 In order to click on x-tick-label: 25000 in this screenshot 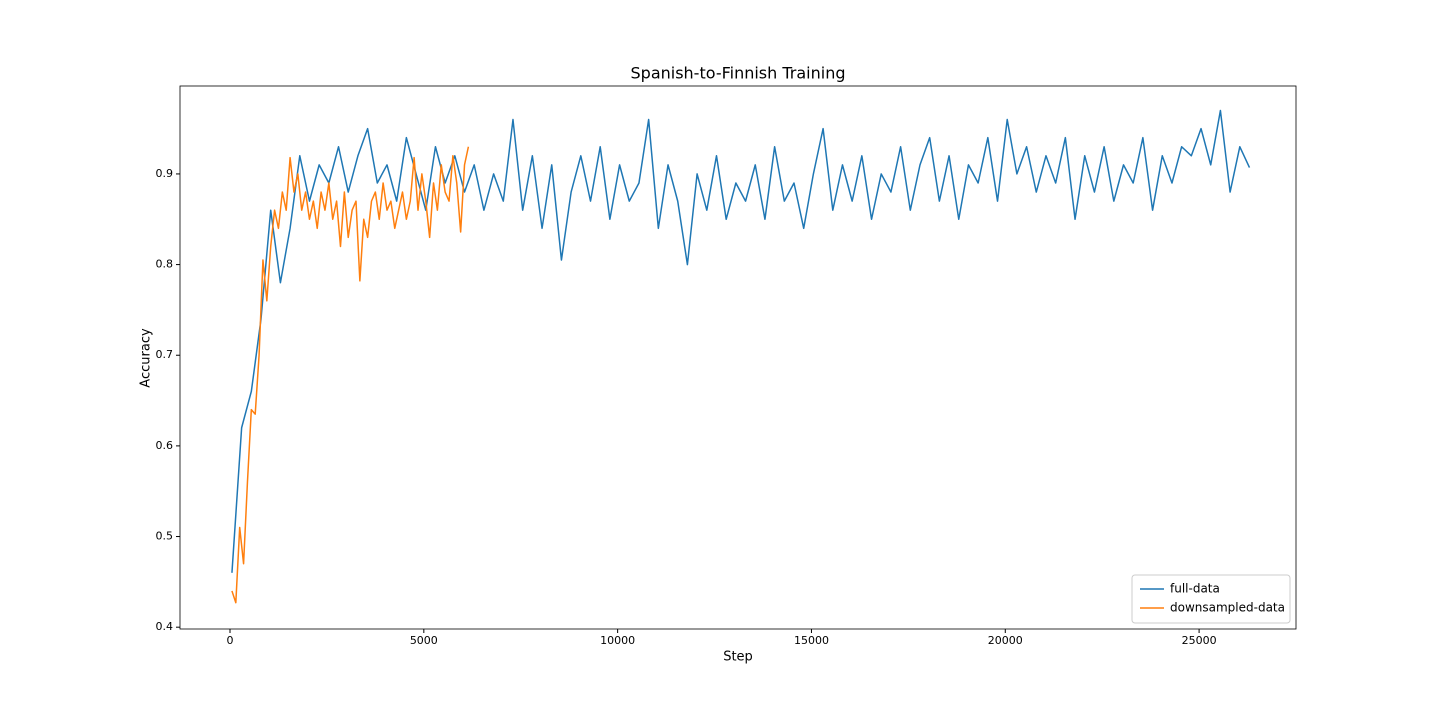, I will do `click(1199, 640)`.